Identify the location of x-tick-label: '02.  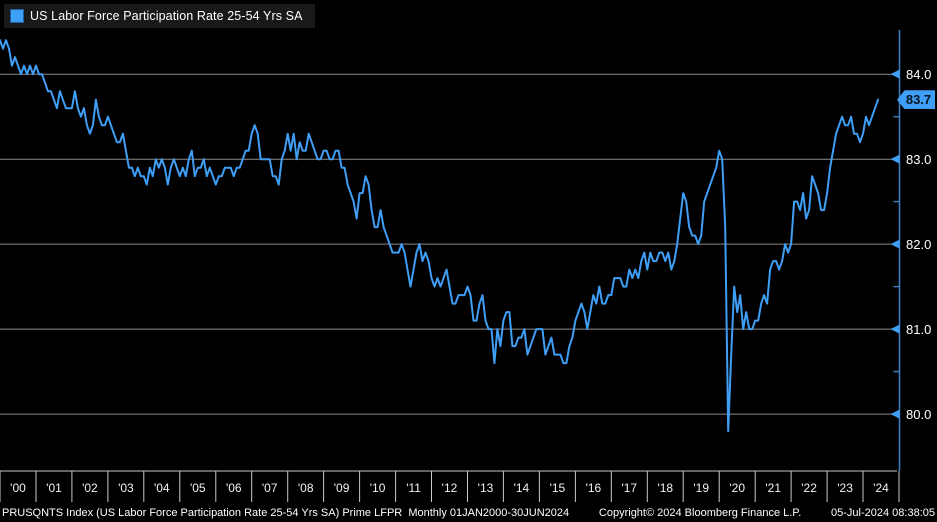
(90, 488).